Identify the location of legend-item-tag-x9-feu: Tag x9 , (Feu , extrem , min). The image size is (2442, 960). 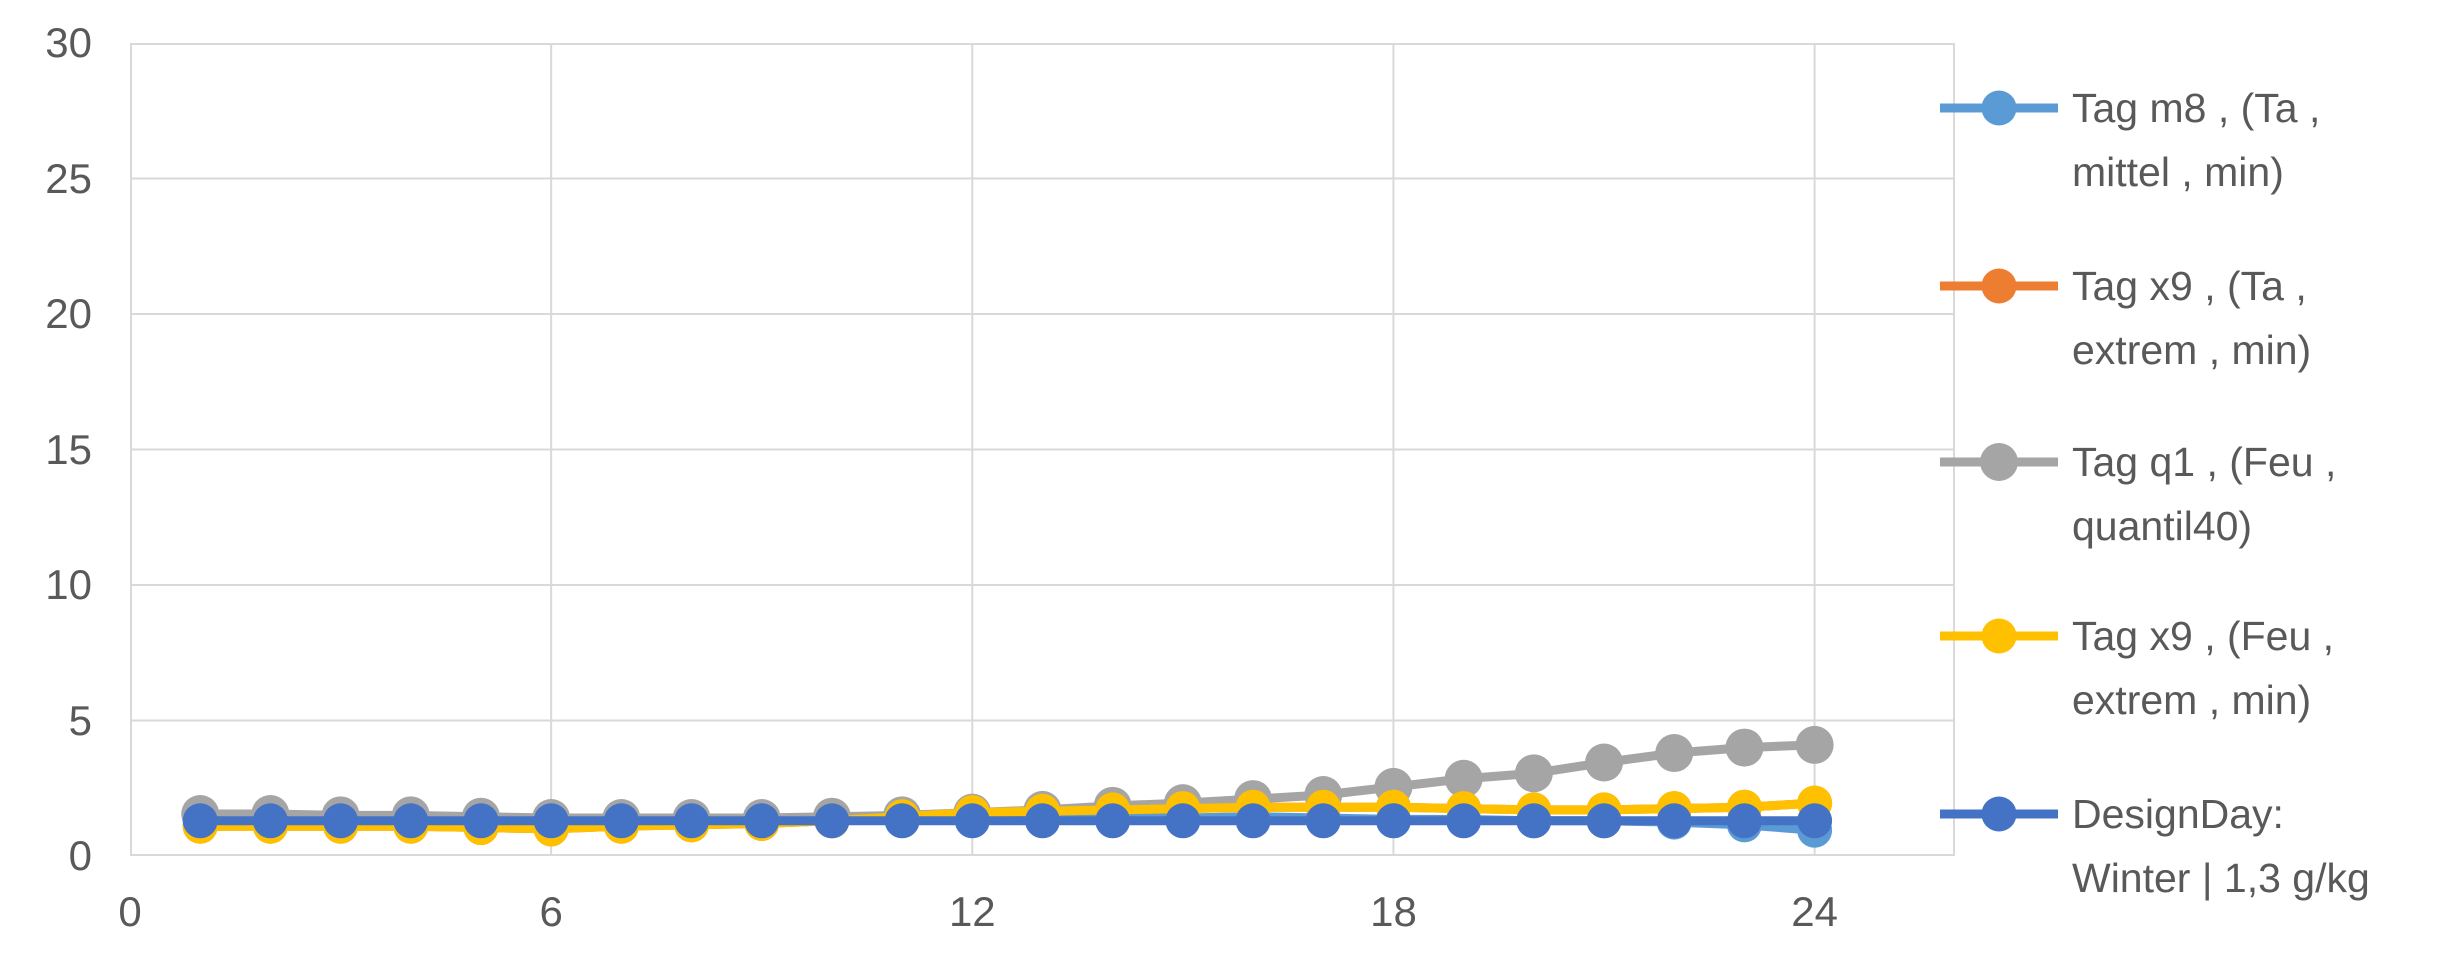
(2136, 668).